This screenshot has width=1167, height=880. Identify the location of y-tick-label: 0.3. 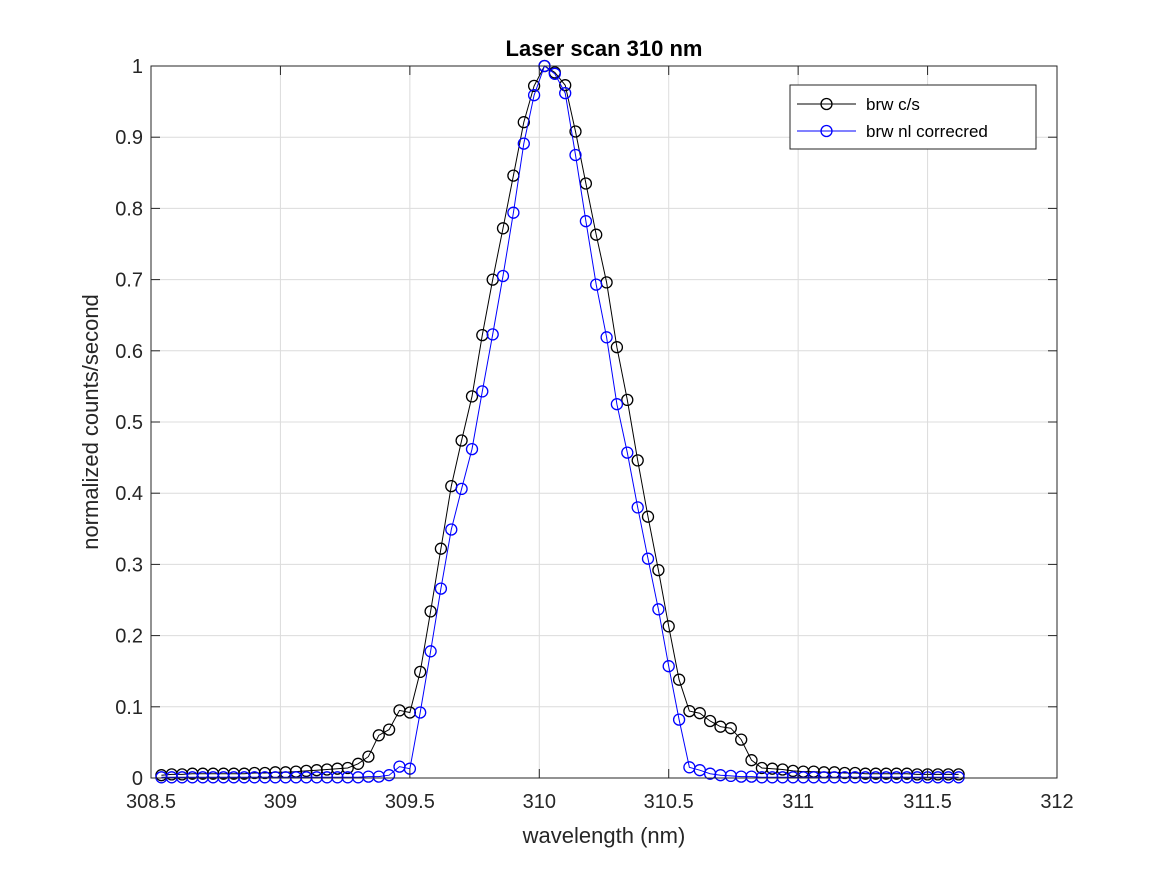
(129, 565).